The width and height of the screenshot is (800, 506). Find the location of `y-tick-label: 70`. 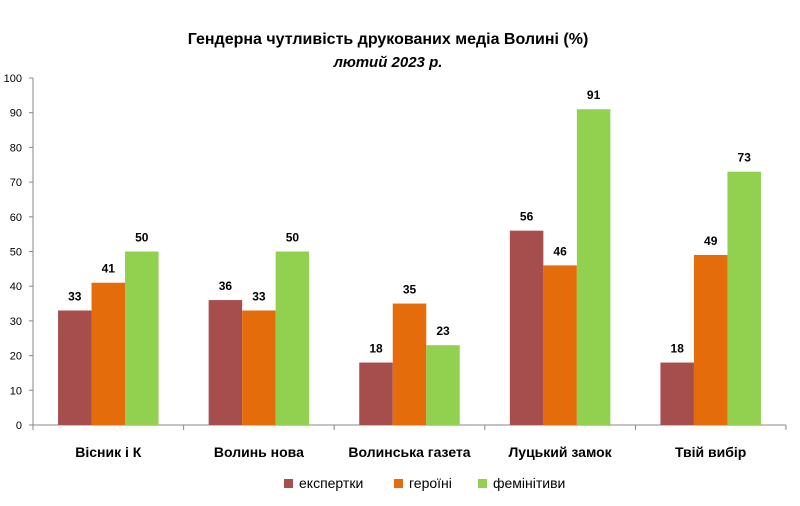

y-tick-label: 70 is located at coordinates (16, 183).